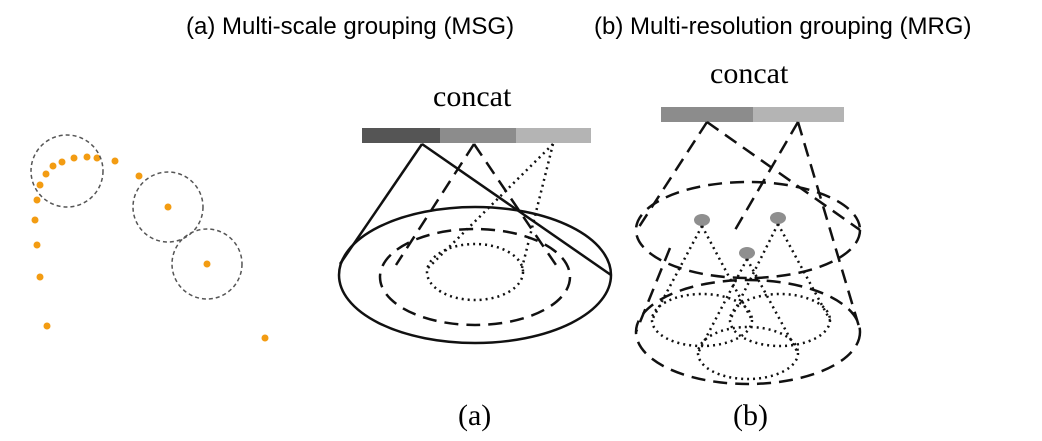 This screenshot has height=441, width=1042. What do you see at coordinates (798, 114) in the screenshot?
I see `mrg-bar-segment-light` at bounding box center [798, 114].